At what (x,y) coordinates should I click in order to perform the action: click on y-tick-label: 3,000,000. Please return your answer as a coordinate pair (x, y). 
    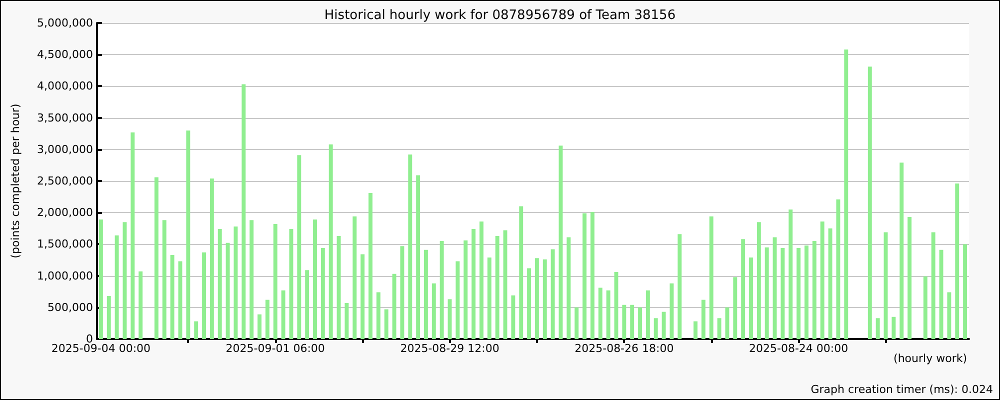
    Looking at the image, I should click on (65, 149).